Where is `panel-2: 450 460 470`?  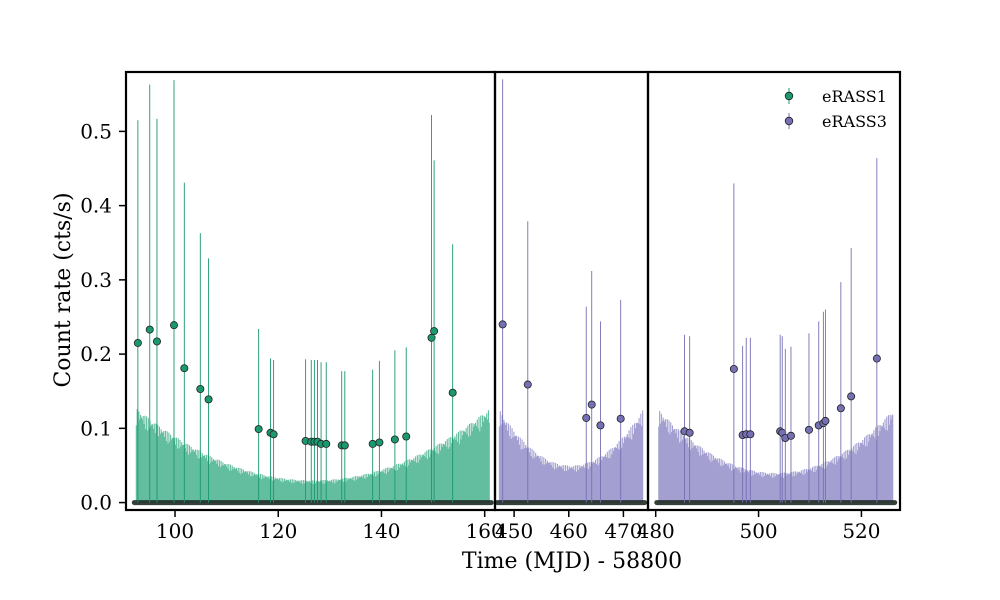 panel-2: 450 460 470 is located at coordinates (571, 306).